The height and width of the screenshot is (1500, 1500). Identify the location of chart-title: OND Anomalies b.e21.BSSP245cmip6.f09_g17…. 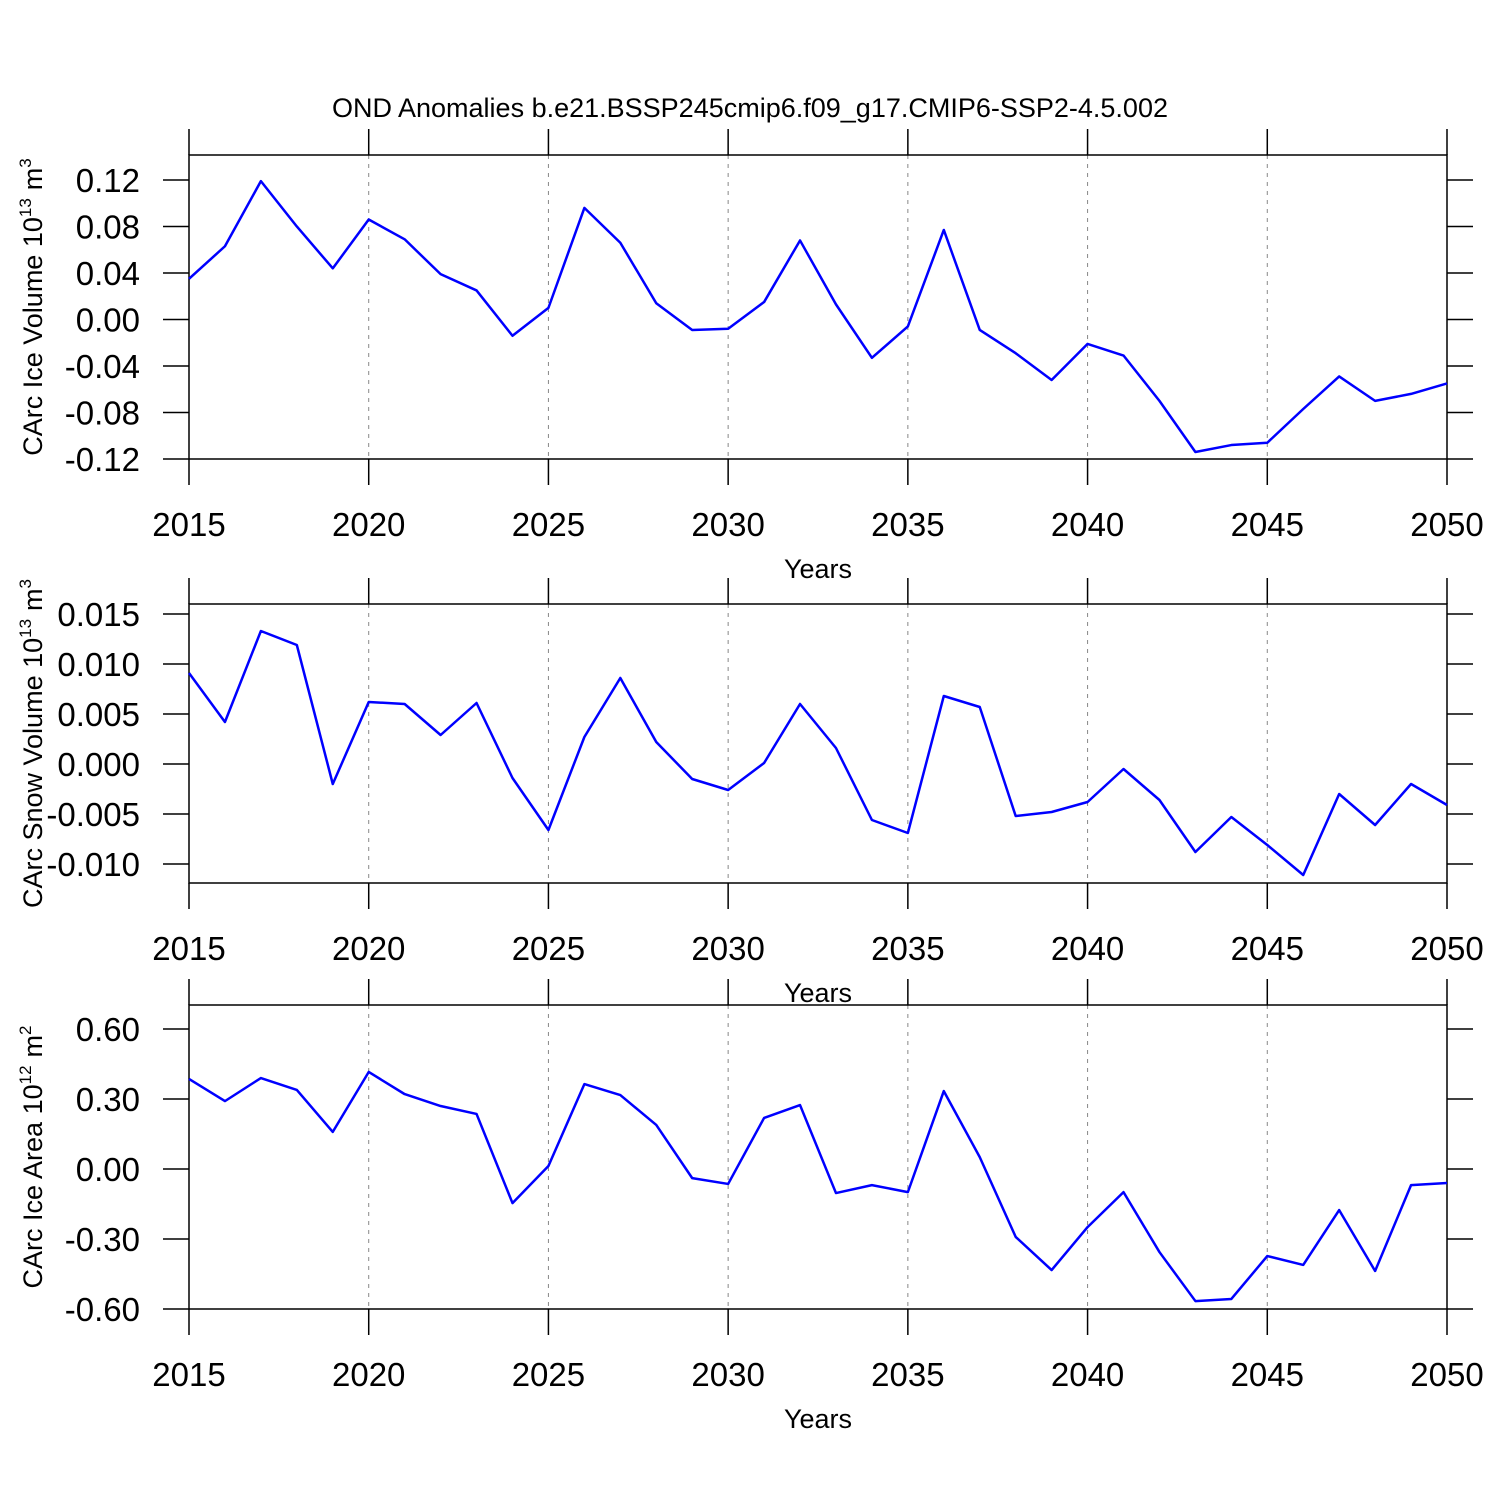
(750, 108).